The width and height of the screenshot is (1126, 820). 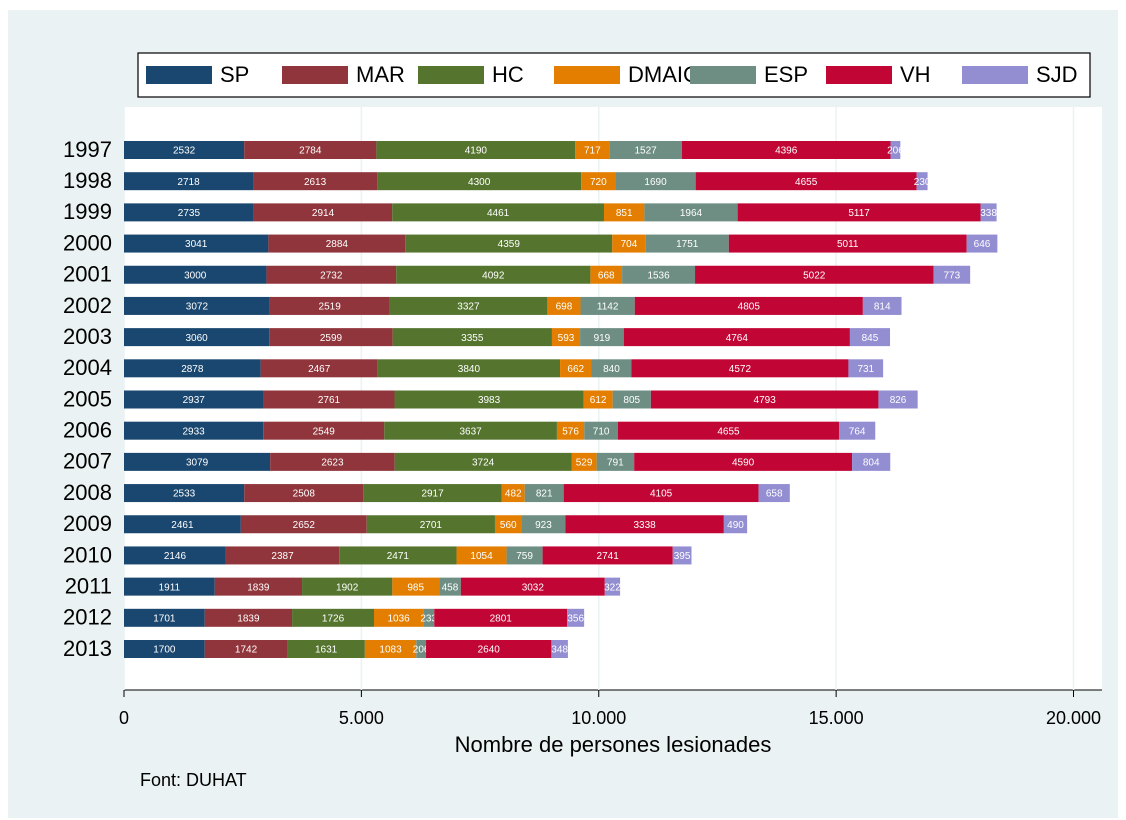 I want to click on data-label: 4461, so click(x=498, y=213).